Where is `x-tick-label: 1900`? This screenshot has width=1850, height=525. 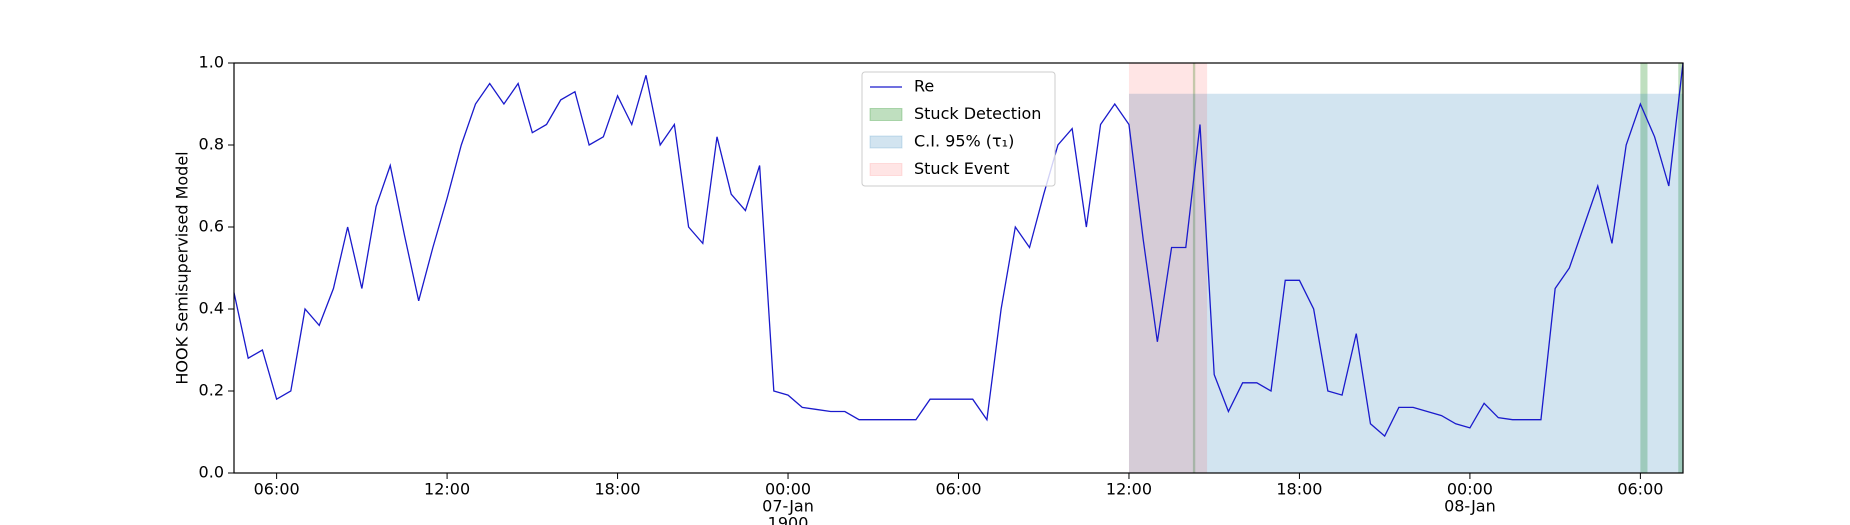 x-tick-label: 1900 is located at coordinates (788, 519).